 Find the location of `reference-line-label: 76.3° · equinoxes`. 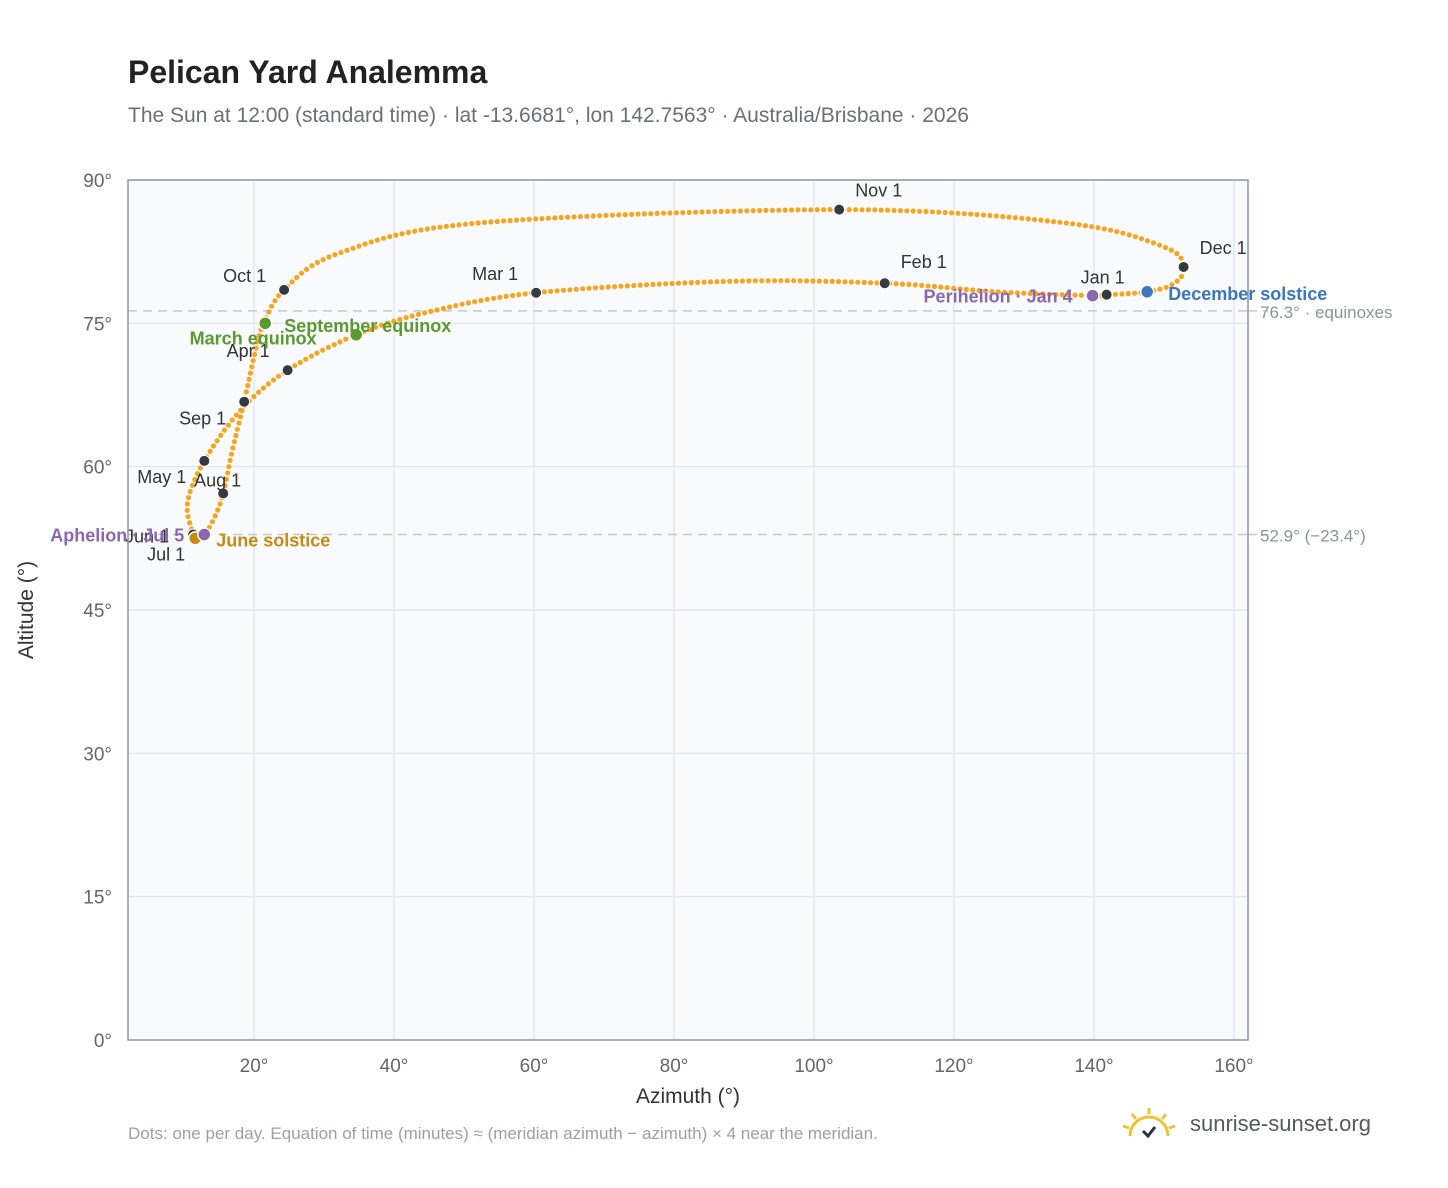

reference-line-label: 76.3° · equinoxes is located at coordinates (1326, 312).